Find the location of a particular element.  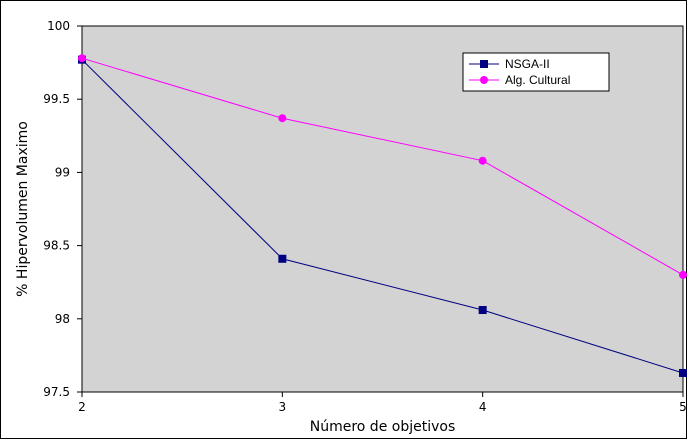

y-tick-label: 99 is located at coordinates (62, 172).